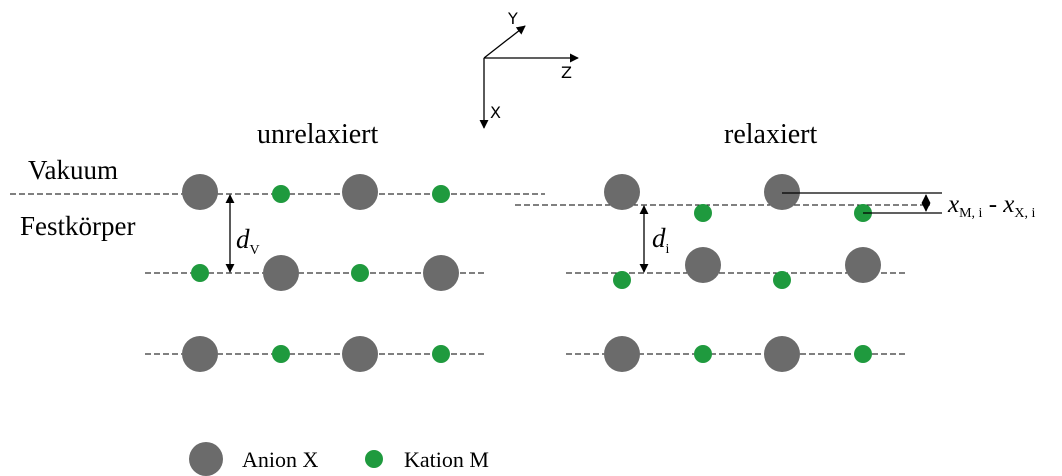  What do you see at coordinates (770, 134) in the screenshot?
I see `title-relaxed: relaxiert` at bounding box center [770, 134].